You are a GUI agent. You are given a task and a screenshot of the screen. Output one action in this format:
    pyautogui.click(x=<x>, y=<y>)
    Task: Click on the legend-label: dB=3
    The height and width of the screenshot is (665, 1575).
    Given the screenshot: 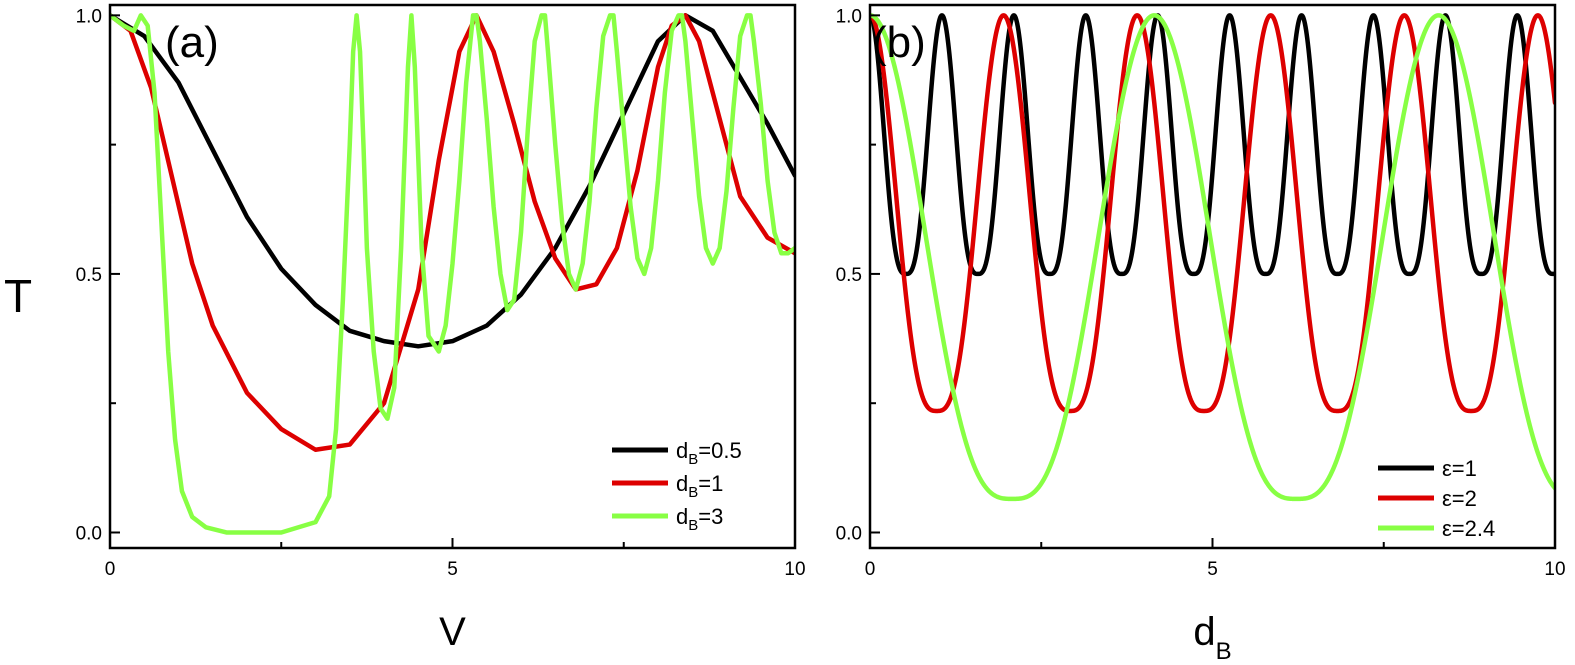 What is the action you would take?
    pyautogui.click(x=699, y=519)
    